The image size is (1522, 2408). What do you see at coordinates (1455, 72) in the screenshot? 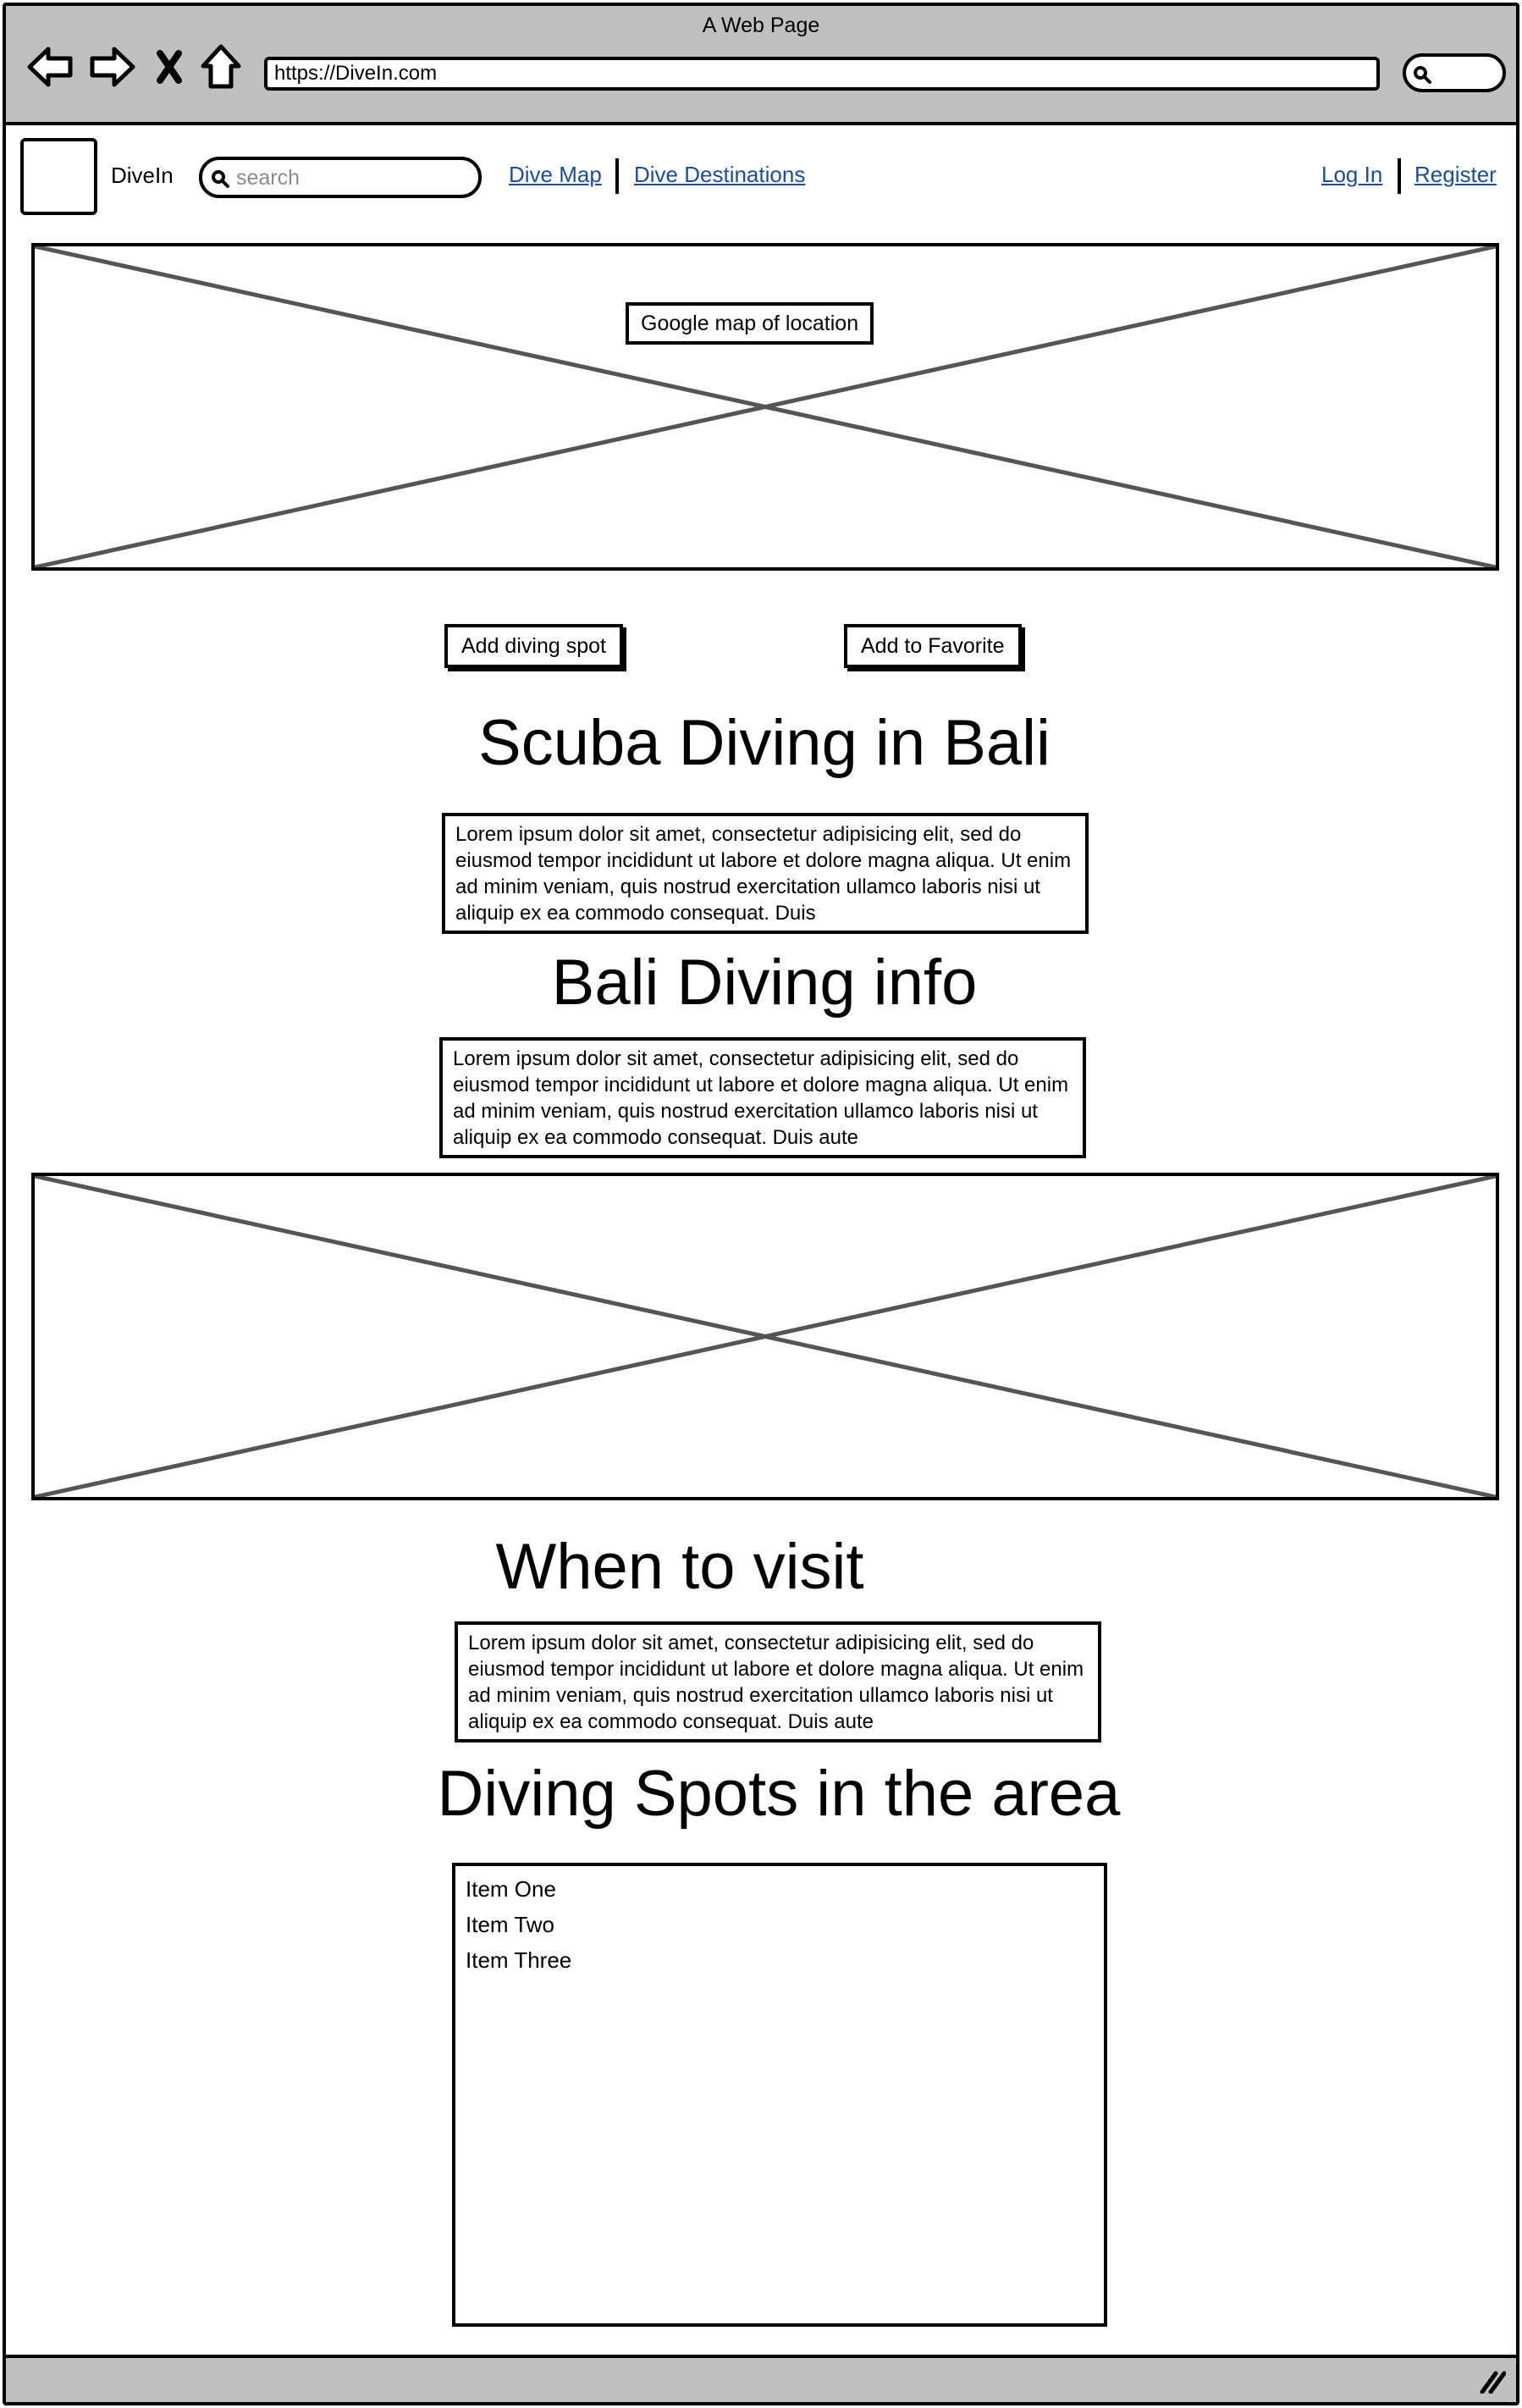
I see `browser-search-field` at bounding box center [1455, 72].